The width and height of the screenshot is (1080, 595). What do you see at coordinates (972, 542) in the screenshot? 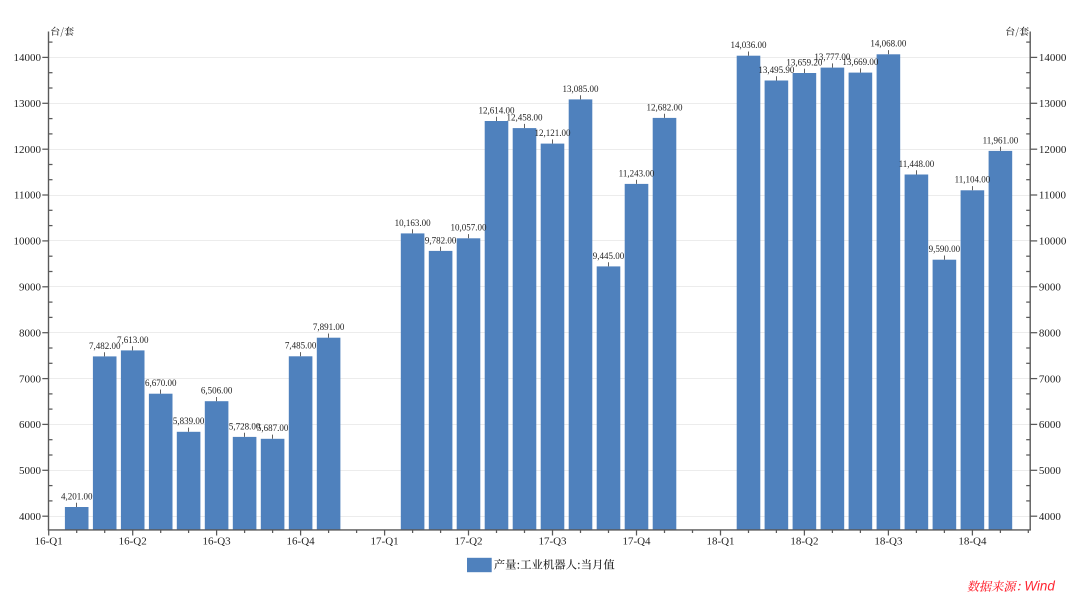
I see `svg-text: 18-Q4` at bounding box center [972, 542].